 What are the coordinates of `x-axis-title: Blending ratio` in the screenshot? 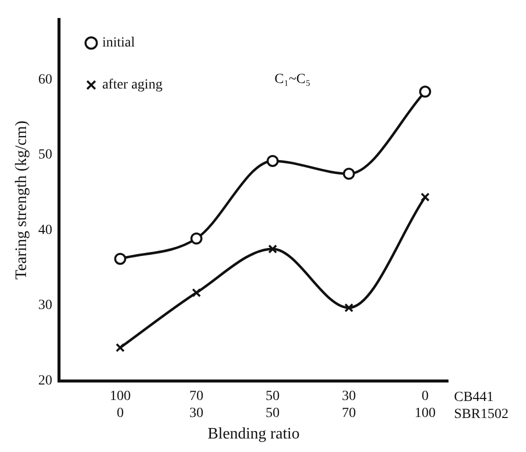 It's located at (254, 434).